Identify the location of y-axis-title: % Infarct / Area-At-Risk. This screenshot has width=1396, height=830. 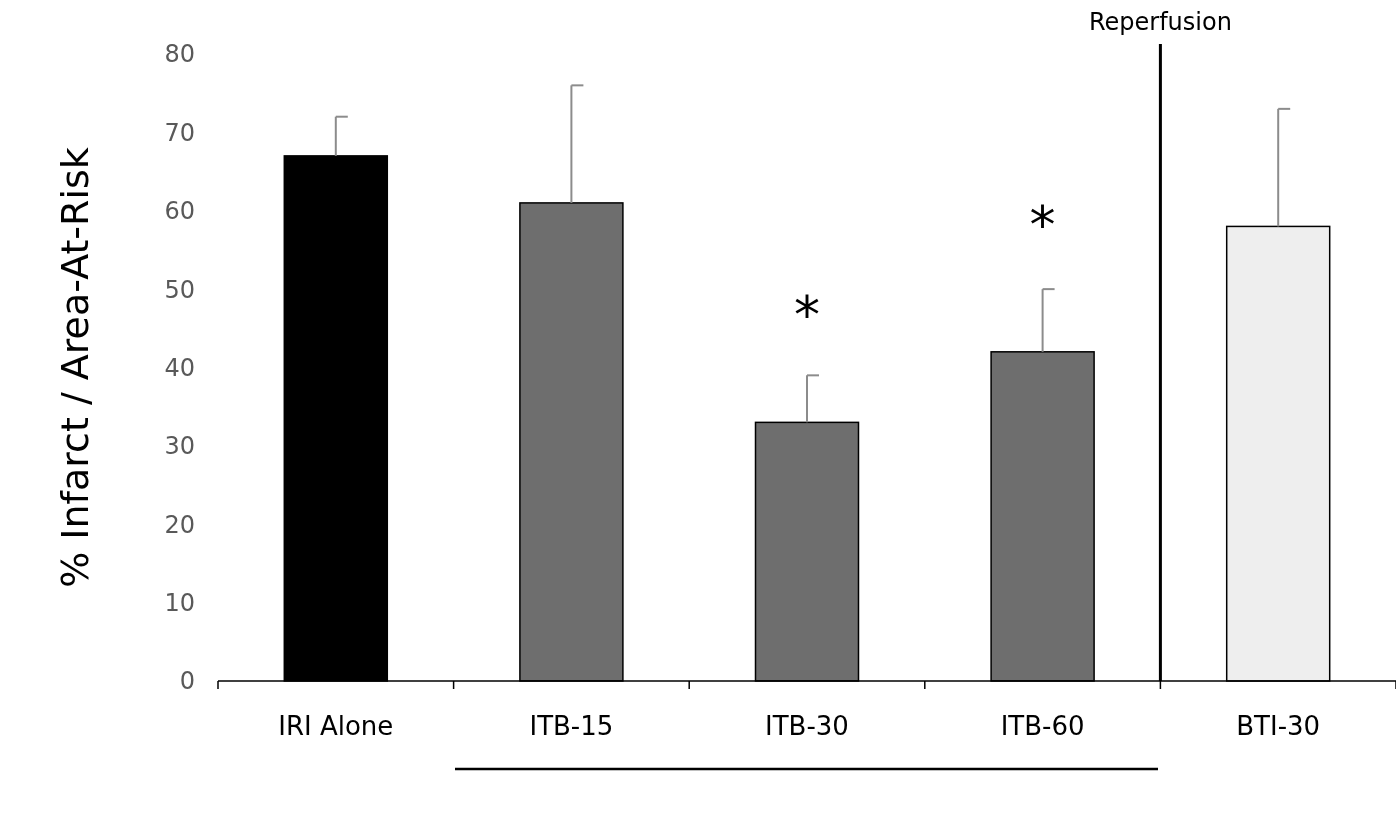
(75, 367).